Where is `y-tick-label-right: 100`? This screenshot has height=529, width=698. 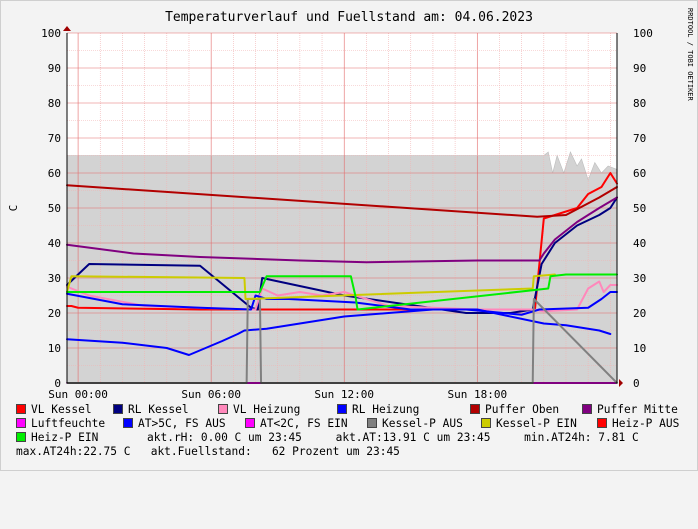 y-tick-label-right: 100 is located at coordinates (643, 33).